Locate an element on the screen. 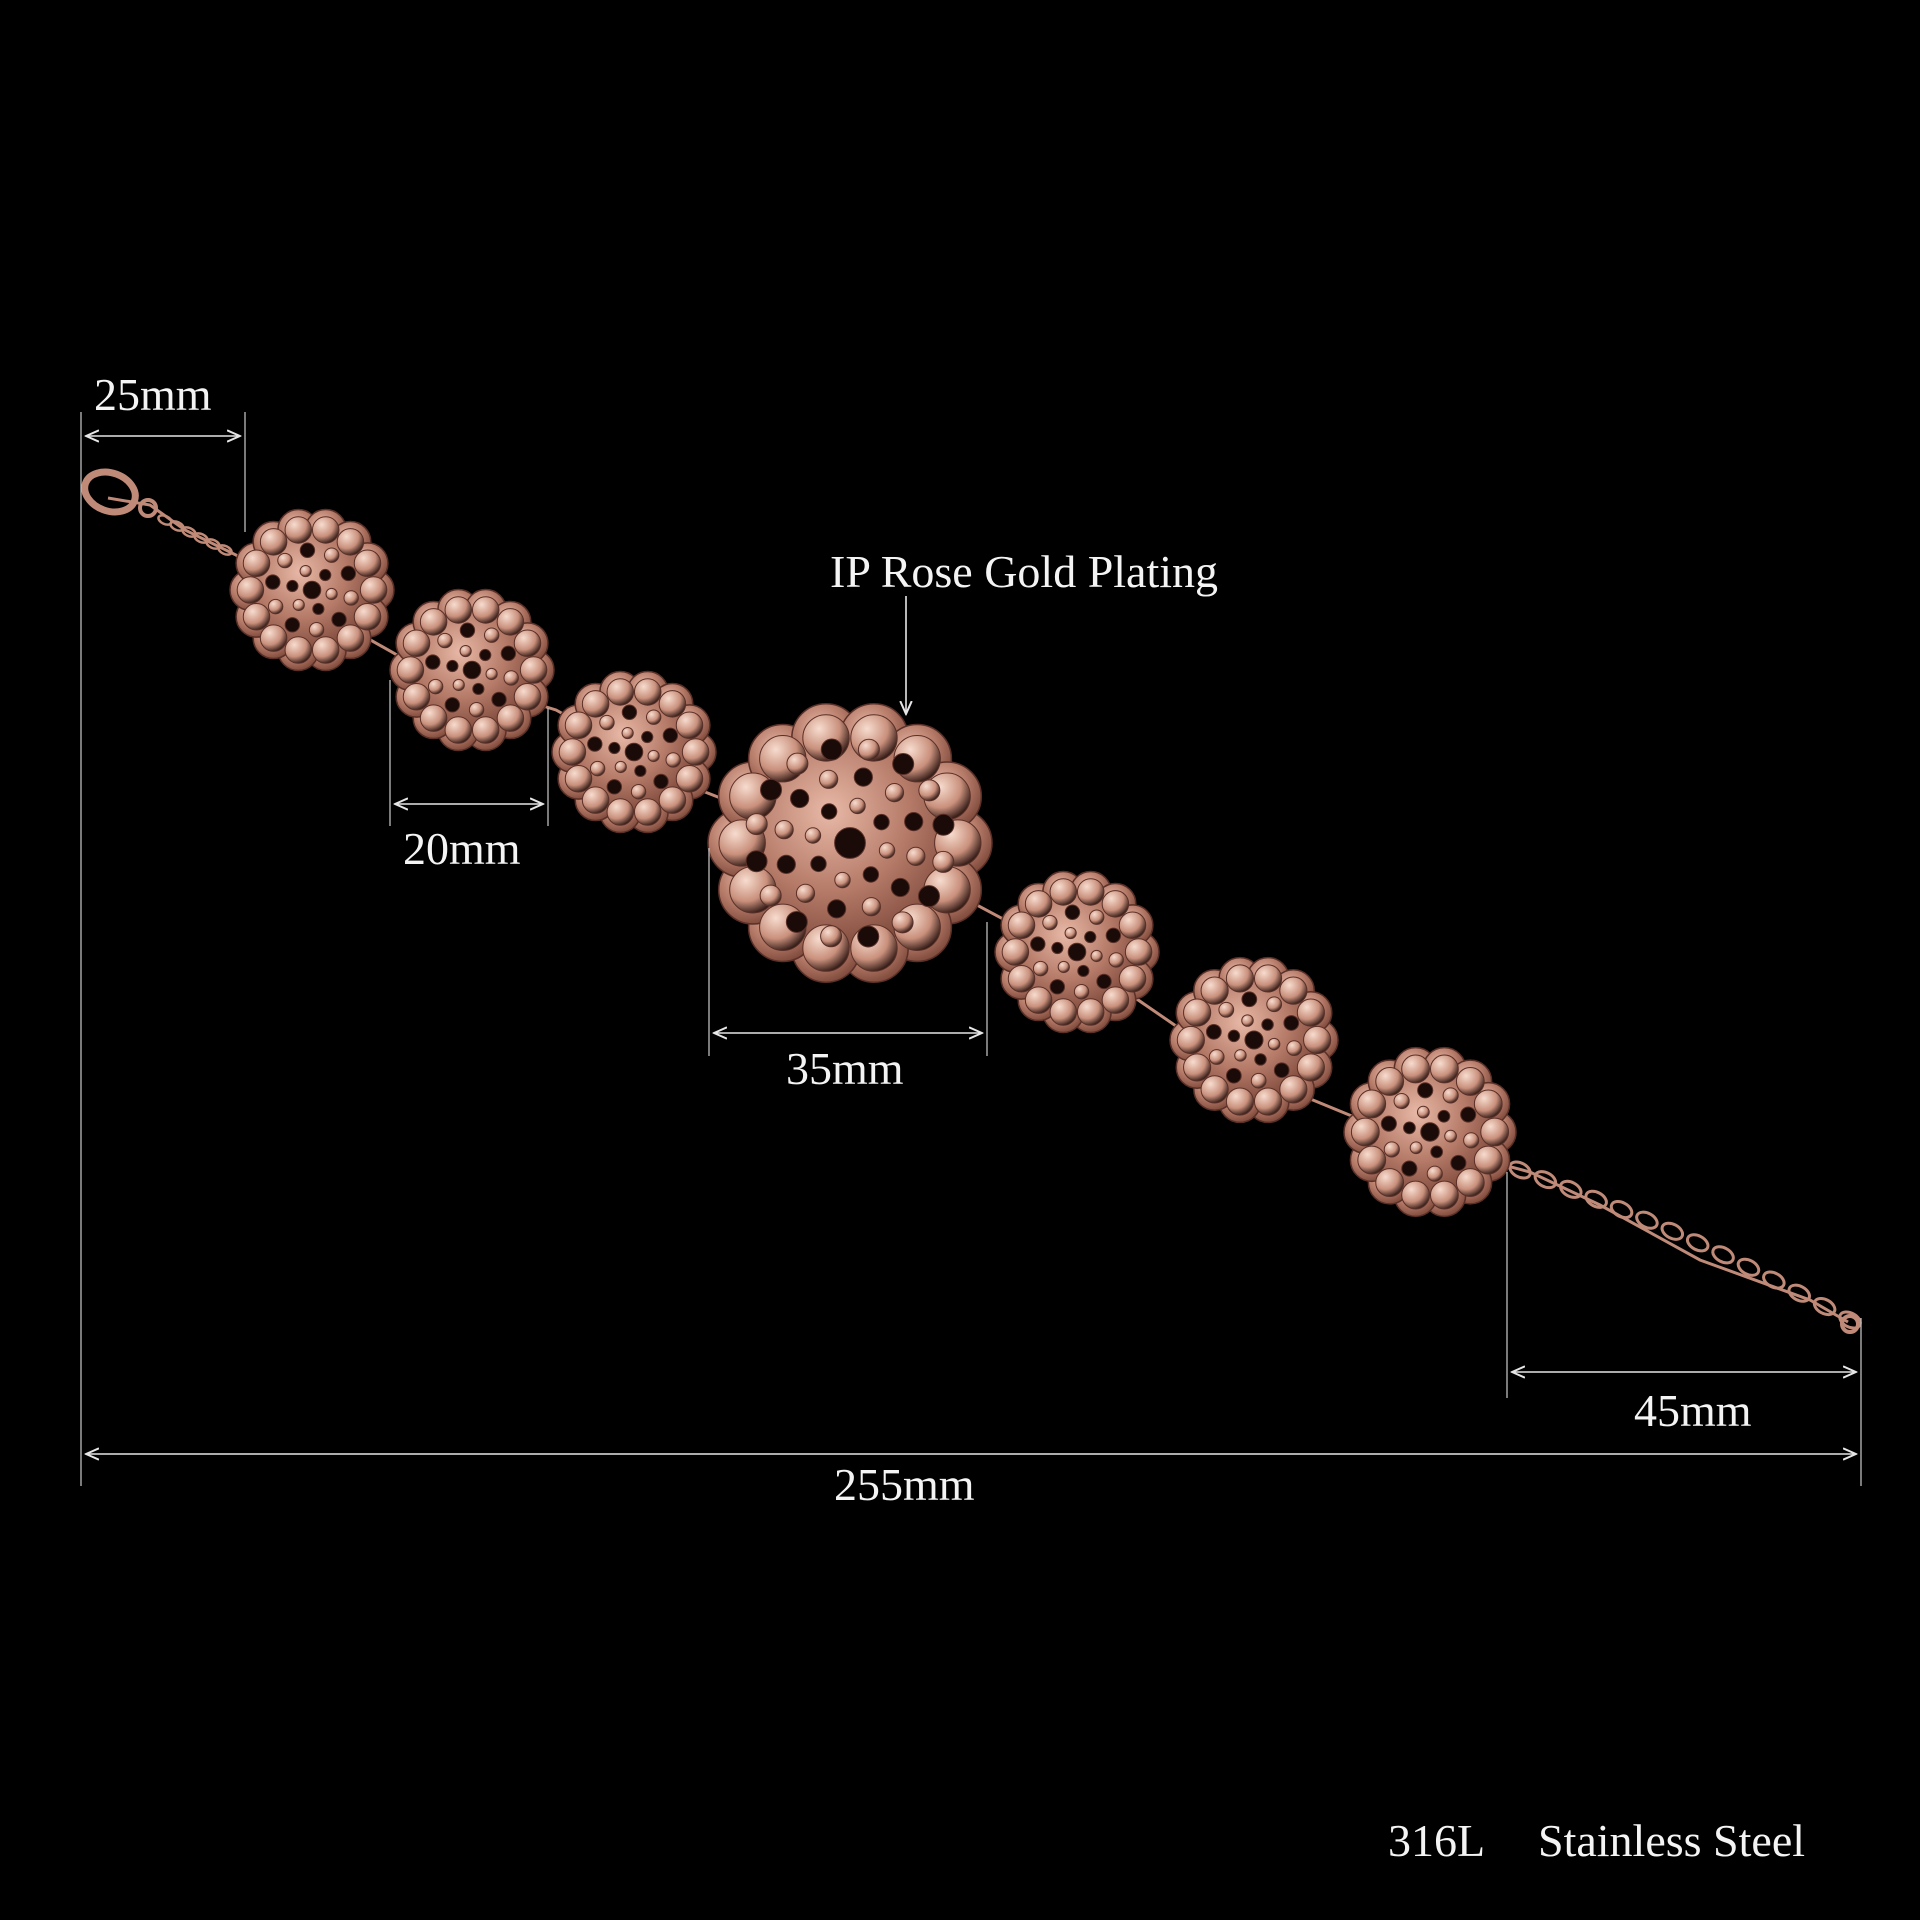 The width and height of the screenshot is (1920, 1920). plating-callout-label: IP Rose Gold Plating is located at coordinates (1024, 571).